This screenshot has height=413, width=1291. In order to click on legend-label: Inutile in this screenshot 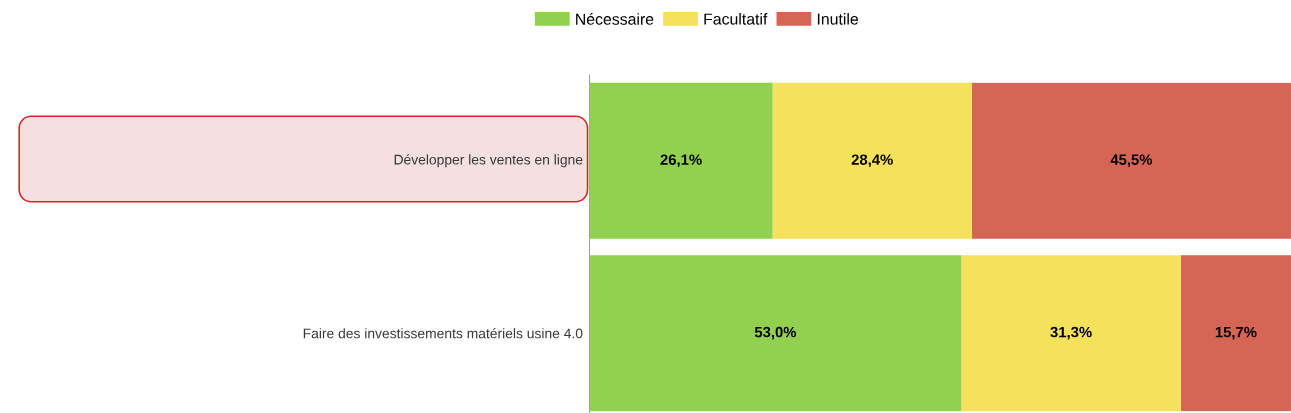, I will do `click(838, 18)`.